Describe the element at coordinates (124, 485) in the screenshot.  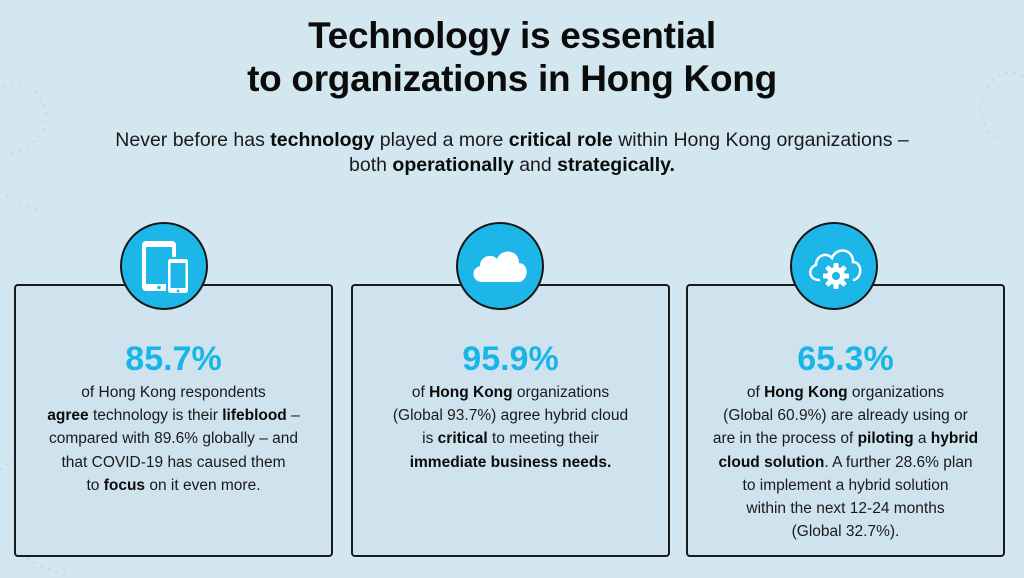
I see `desc-bold: focus` at that location.